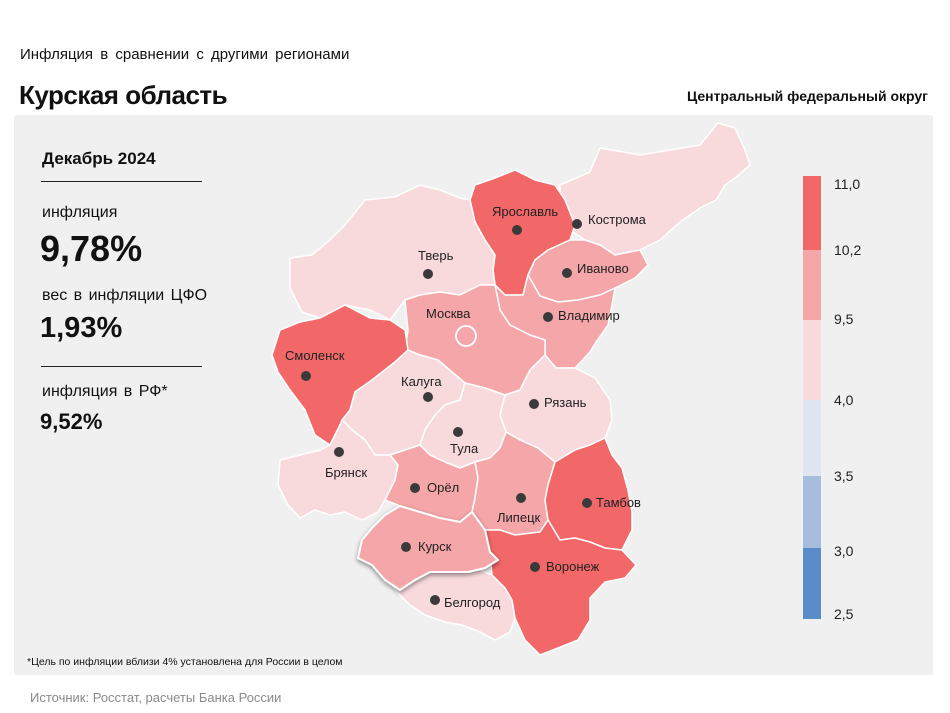 Image resolution: width=950 pixels, height=713 pixels. What do you see at coordinates (519, 517) in the screenshot?
I see `city-label-lipetsk: Липецк` at bounding box center [519, 517].